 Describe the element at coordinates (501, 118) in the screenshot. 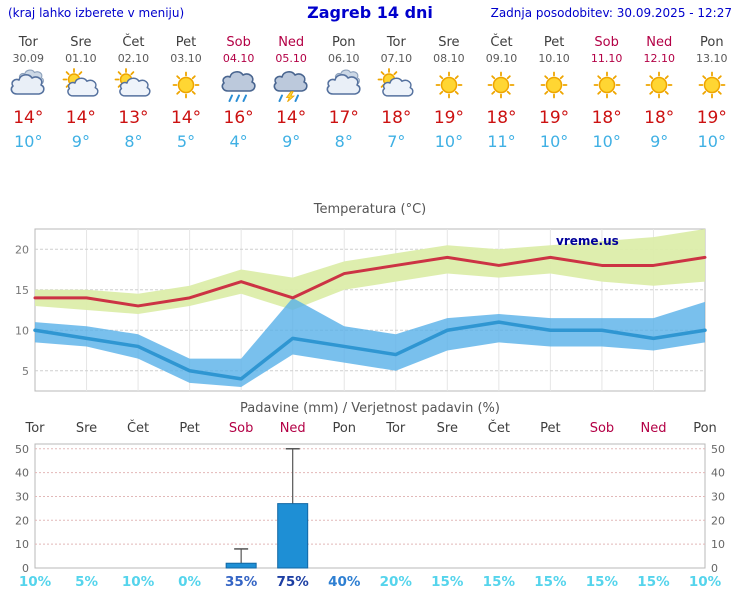

I see `day-temp-max: 18°` at that location.